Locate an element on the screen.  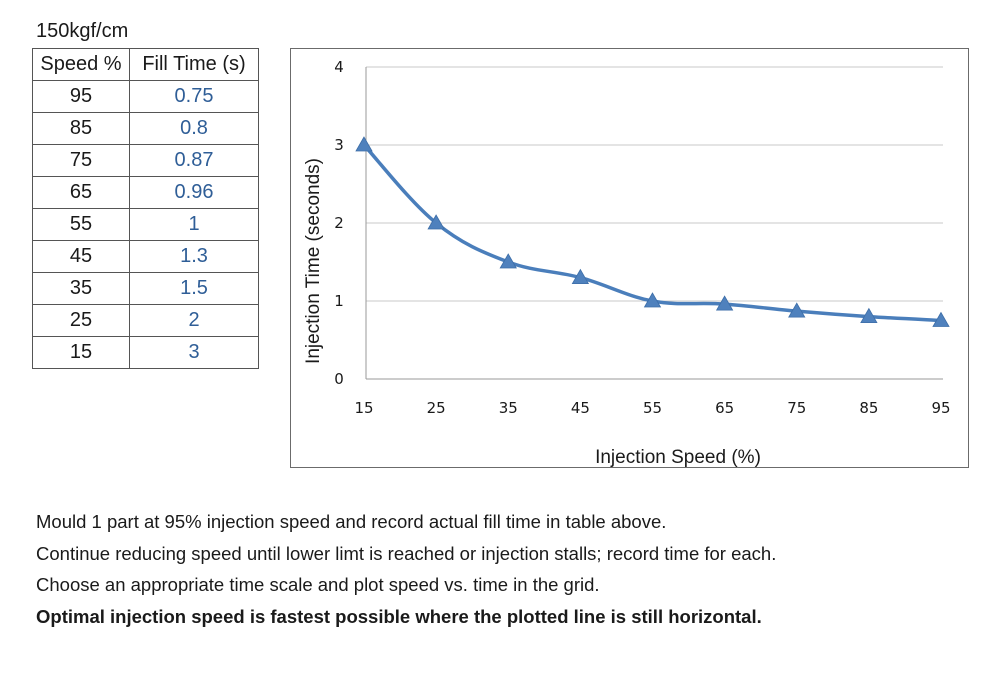
table-row: 95 0.75 is located at coordinates (145, 96).